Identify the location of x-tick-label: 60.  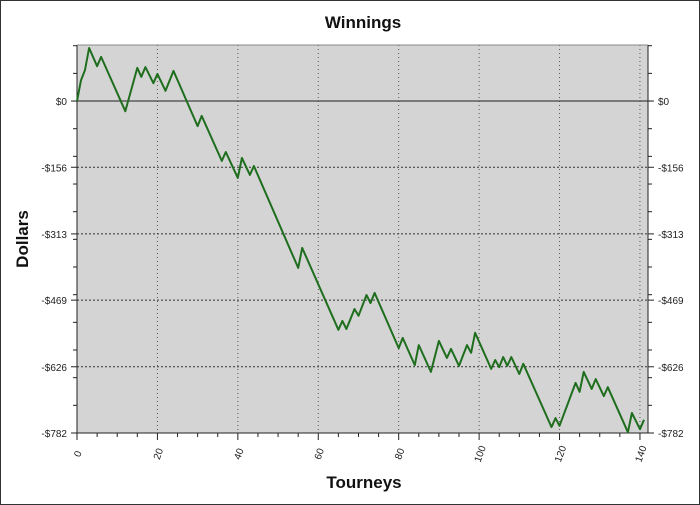
(320, 454).